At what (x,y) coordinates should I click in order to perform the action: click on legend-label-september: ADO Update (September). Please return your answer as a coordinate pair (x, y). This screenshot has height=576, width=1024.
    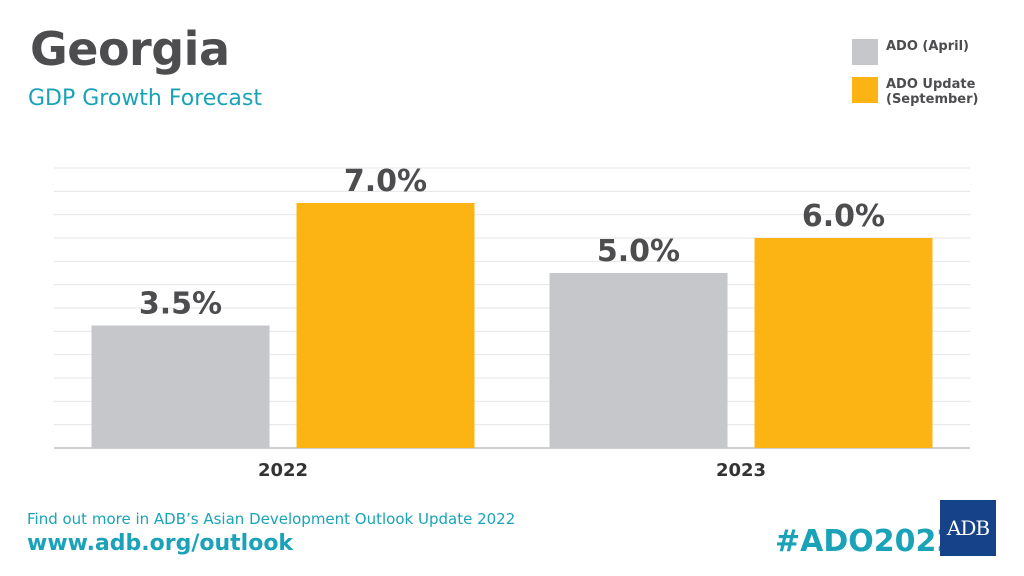
    Looking at the image, I should click on (932, 92).